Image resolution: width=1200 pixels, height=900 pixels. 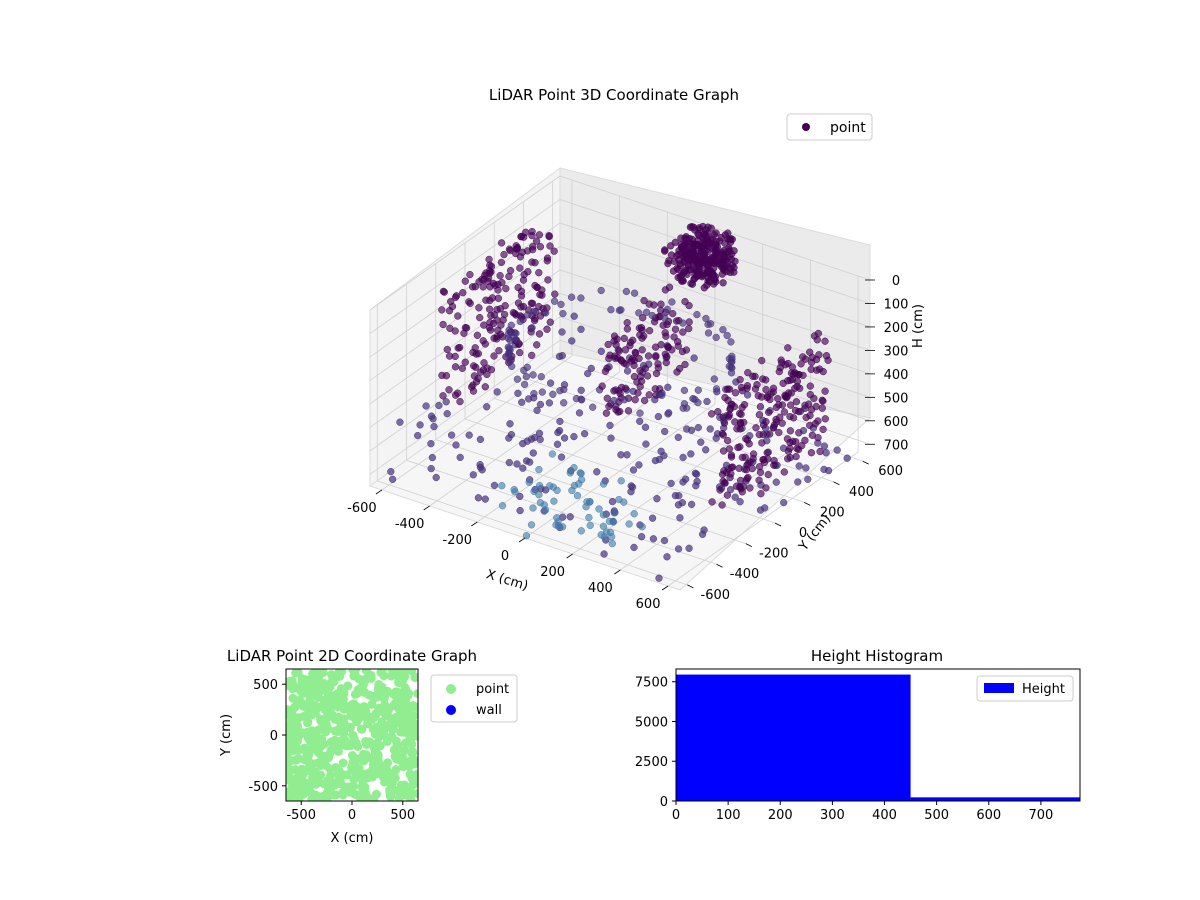 What do you see at coordinates (352, 838) in the screenshot?
I see `chart-2d-x-label: X (cm)` at bounding box center [352, 838].